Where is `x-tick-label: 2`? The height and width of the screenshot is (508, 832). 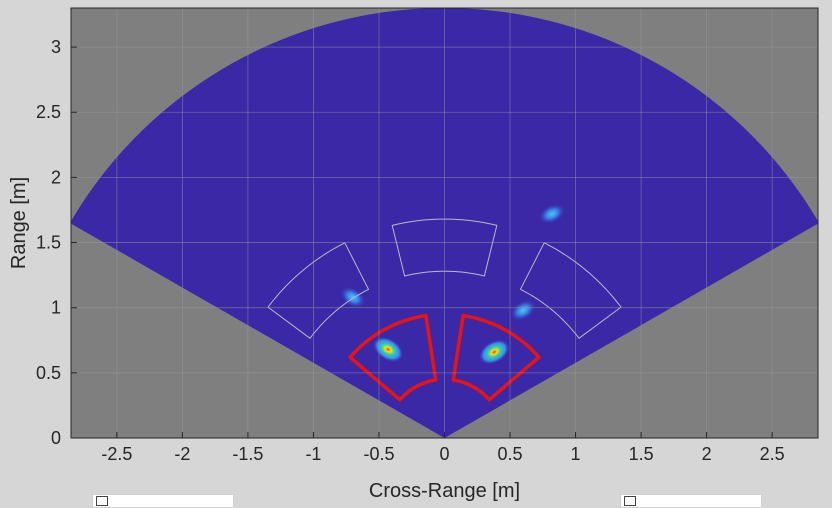 x-tick-label: 2 is located at coordinates (707, 454).